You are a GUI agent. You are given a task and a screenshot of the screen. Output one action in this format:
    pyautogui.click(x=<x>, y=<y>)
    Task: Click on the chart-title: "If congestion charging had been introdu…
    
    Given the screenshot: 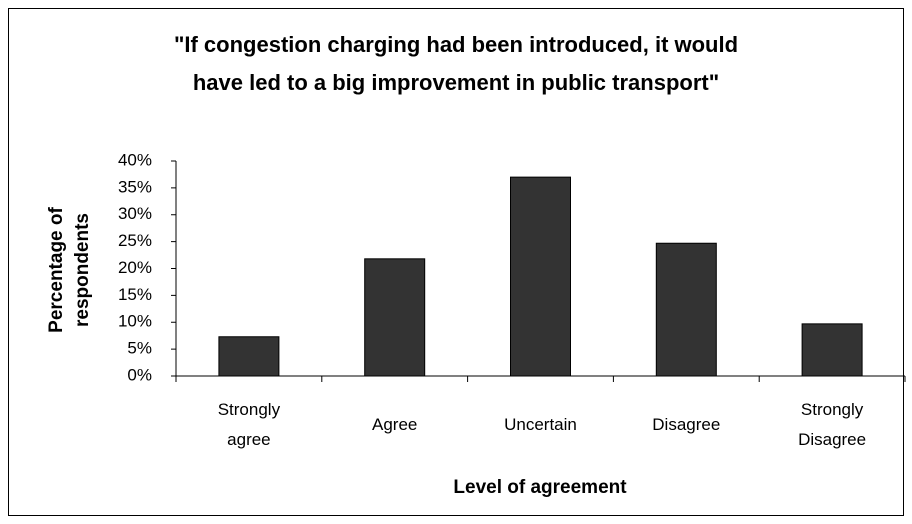 What is the action you would take?
    pyautogui.click(x=456, y=63)
    